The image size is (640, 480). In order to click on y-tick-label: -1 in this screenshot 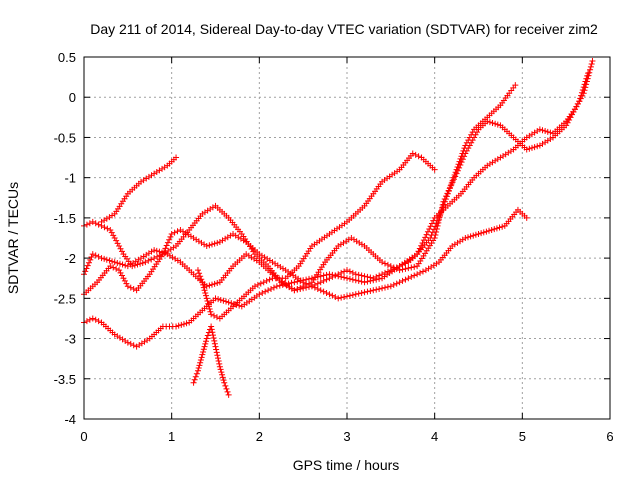, I will do `click(70, 178)`.